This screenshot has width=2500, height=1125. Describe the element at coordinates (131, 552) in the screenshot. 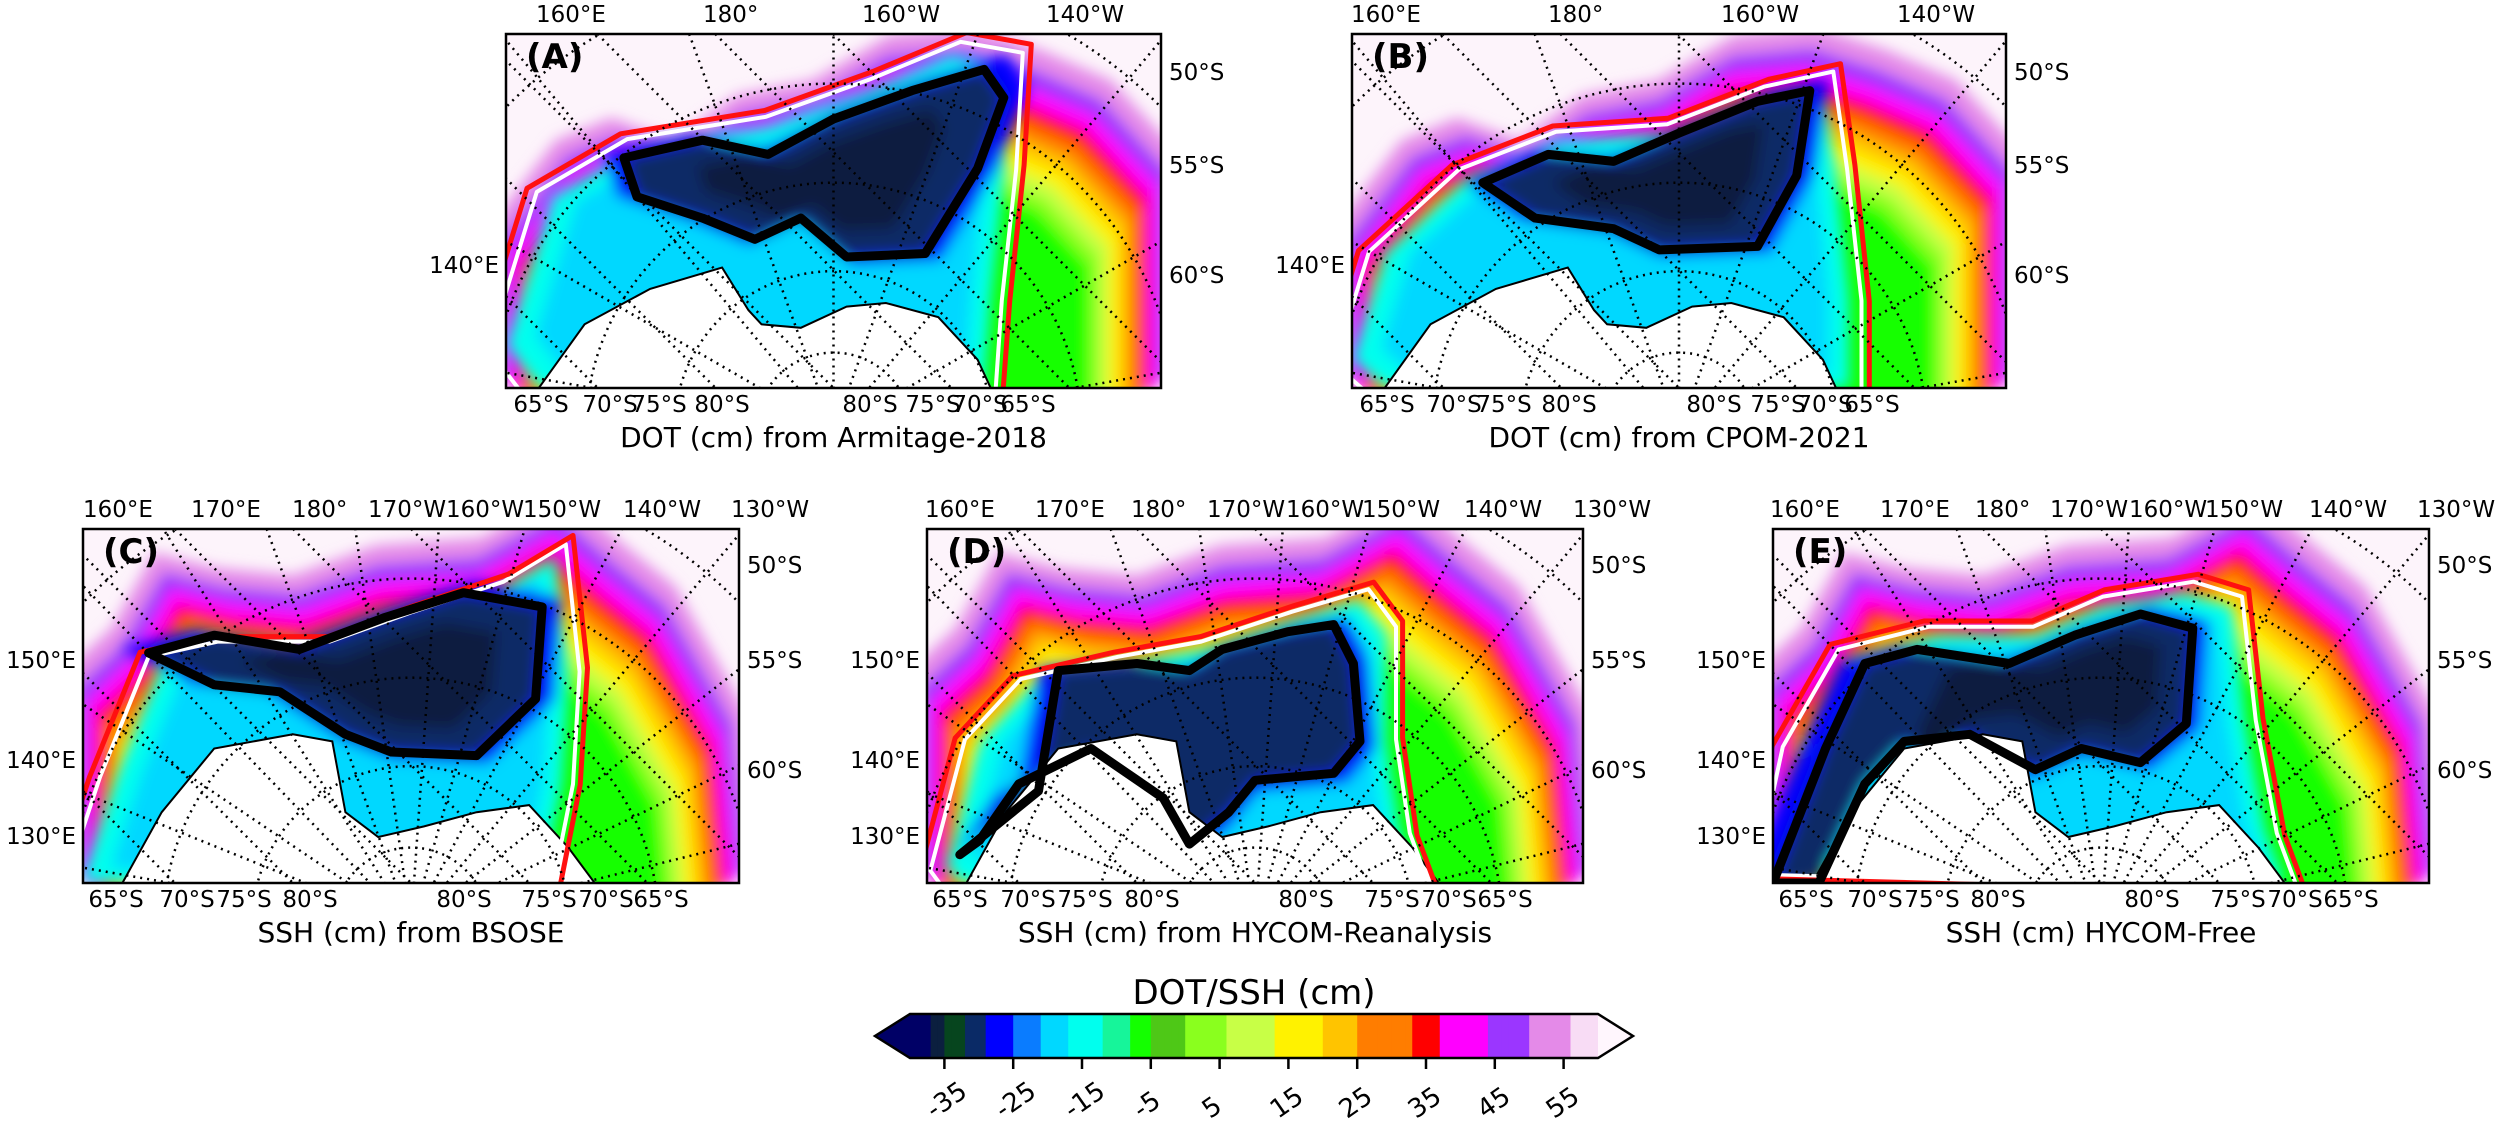

I see `panel-label: (C)` at that location.